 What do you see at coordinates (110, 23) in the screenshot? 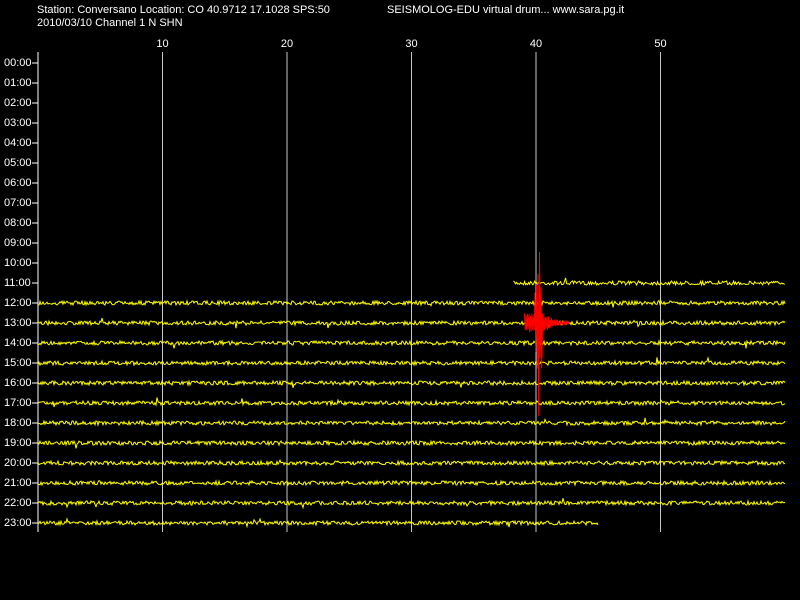
I see `date-line: 2010/03/10 Channel 1 N SHN` at bounding box center [110, 23].